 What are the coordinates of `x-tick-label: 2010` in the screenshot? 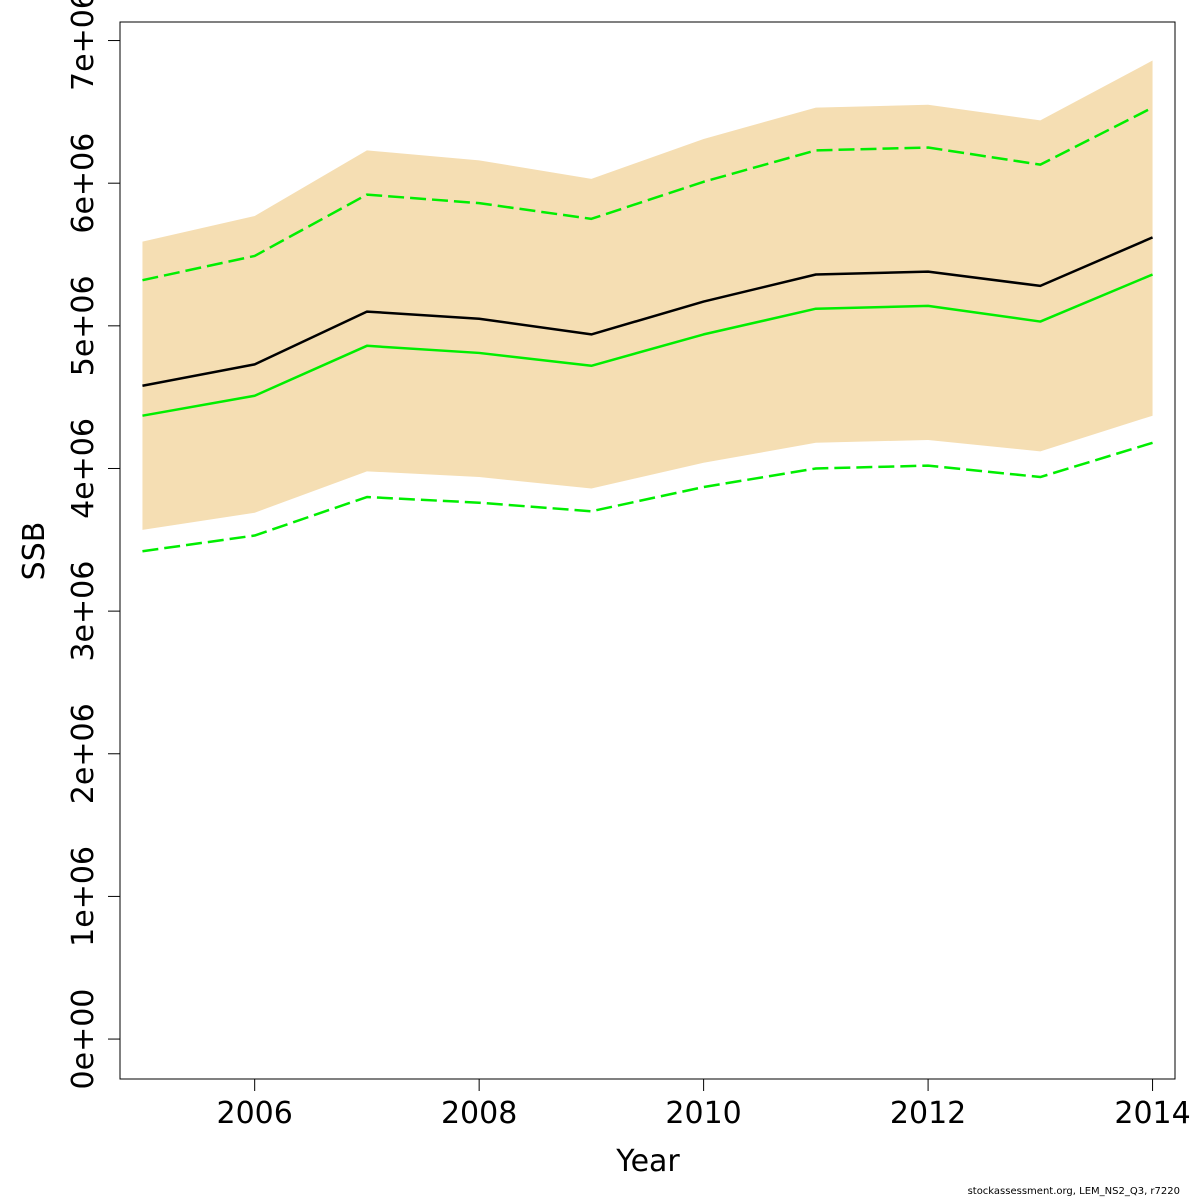 It's located at (703, 1113).